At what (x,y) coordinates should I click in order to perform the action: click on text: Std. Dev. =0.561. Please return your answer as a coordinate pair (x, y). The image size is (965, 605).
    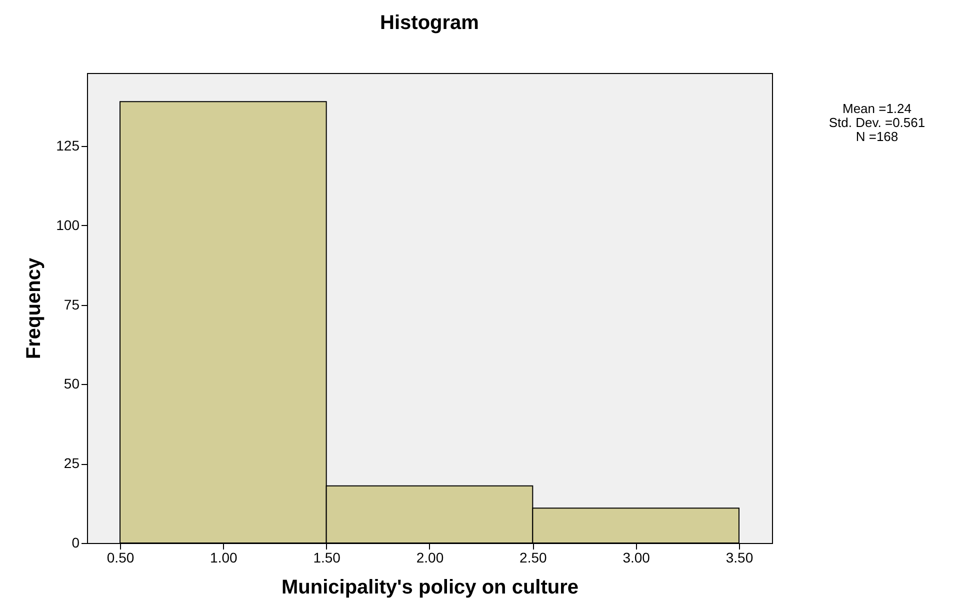
    Looking at the image, I should click on (877, 122).